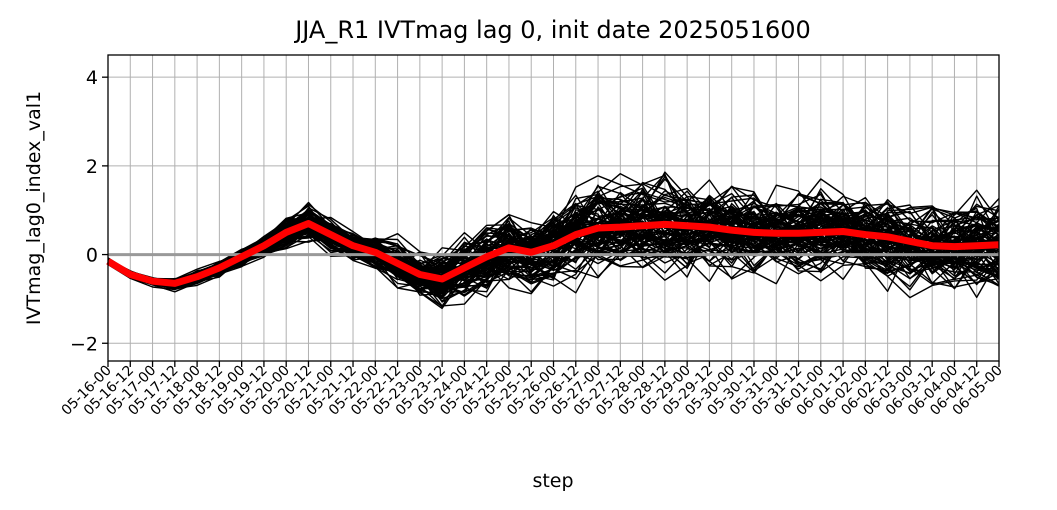 Image resolution: width=1057 pixels, height=510 pixels. I want to click on y-tick-label: 2, so click(92, 167).